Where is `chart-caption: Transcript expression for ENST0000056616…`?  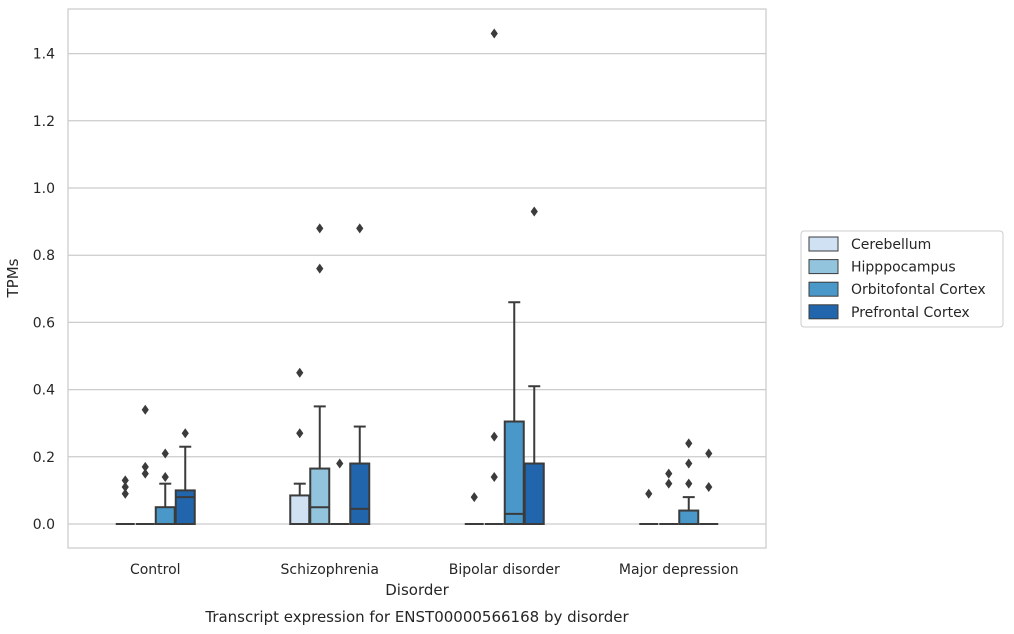
chart-caption: Transcript expression for ENST0000056616… is located at coordinates (416, 617).